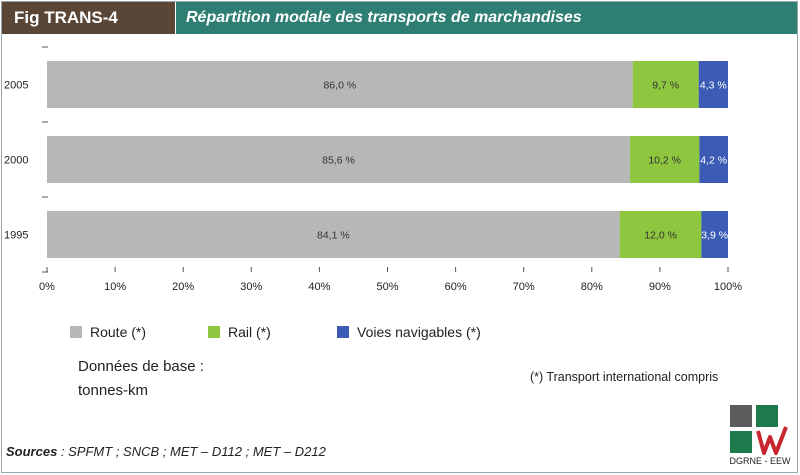 The image size is (800, 475). I want to click on logo-w-mark, so click(772, 440).